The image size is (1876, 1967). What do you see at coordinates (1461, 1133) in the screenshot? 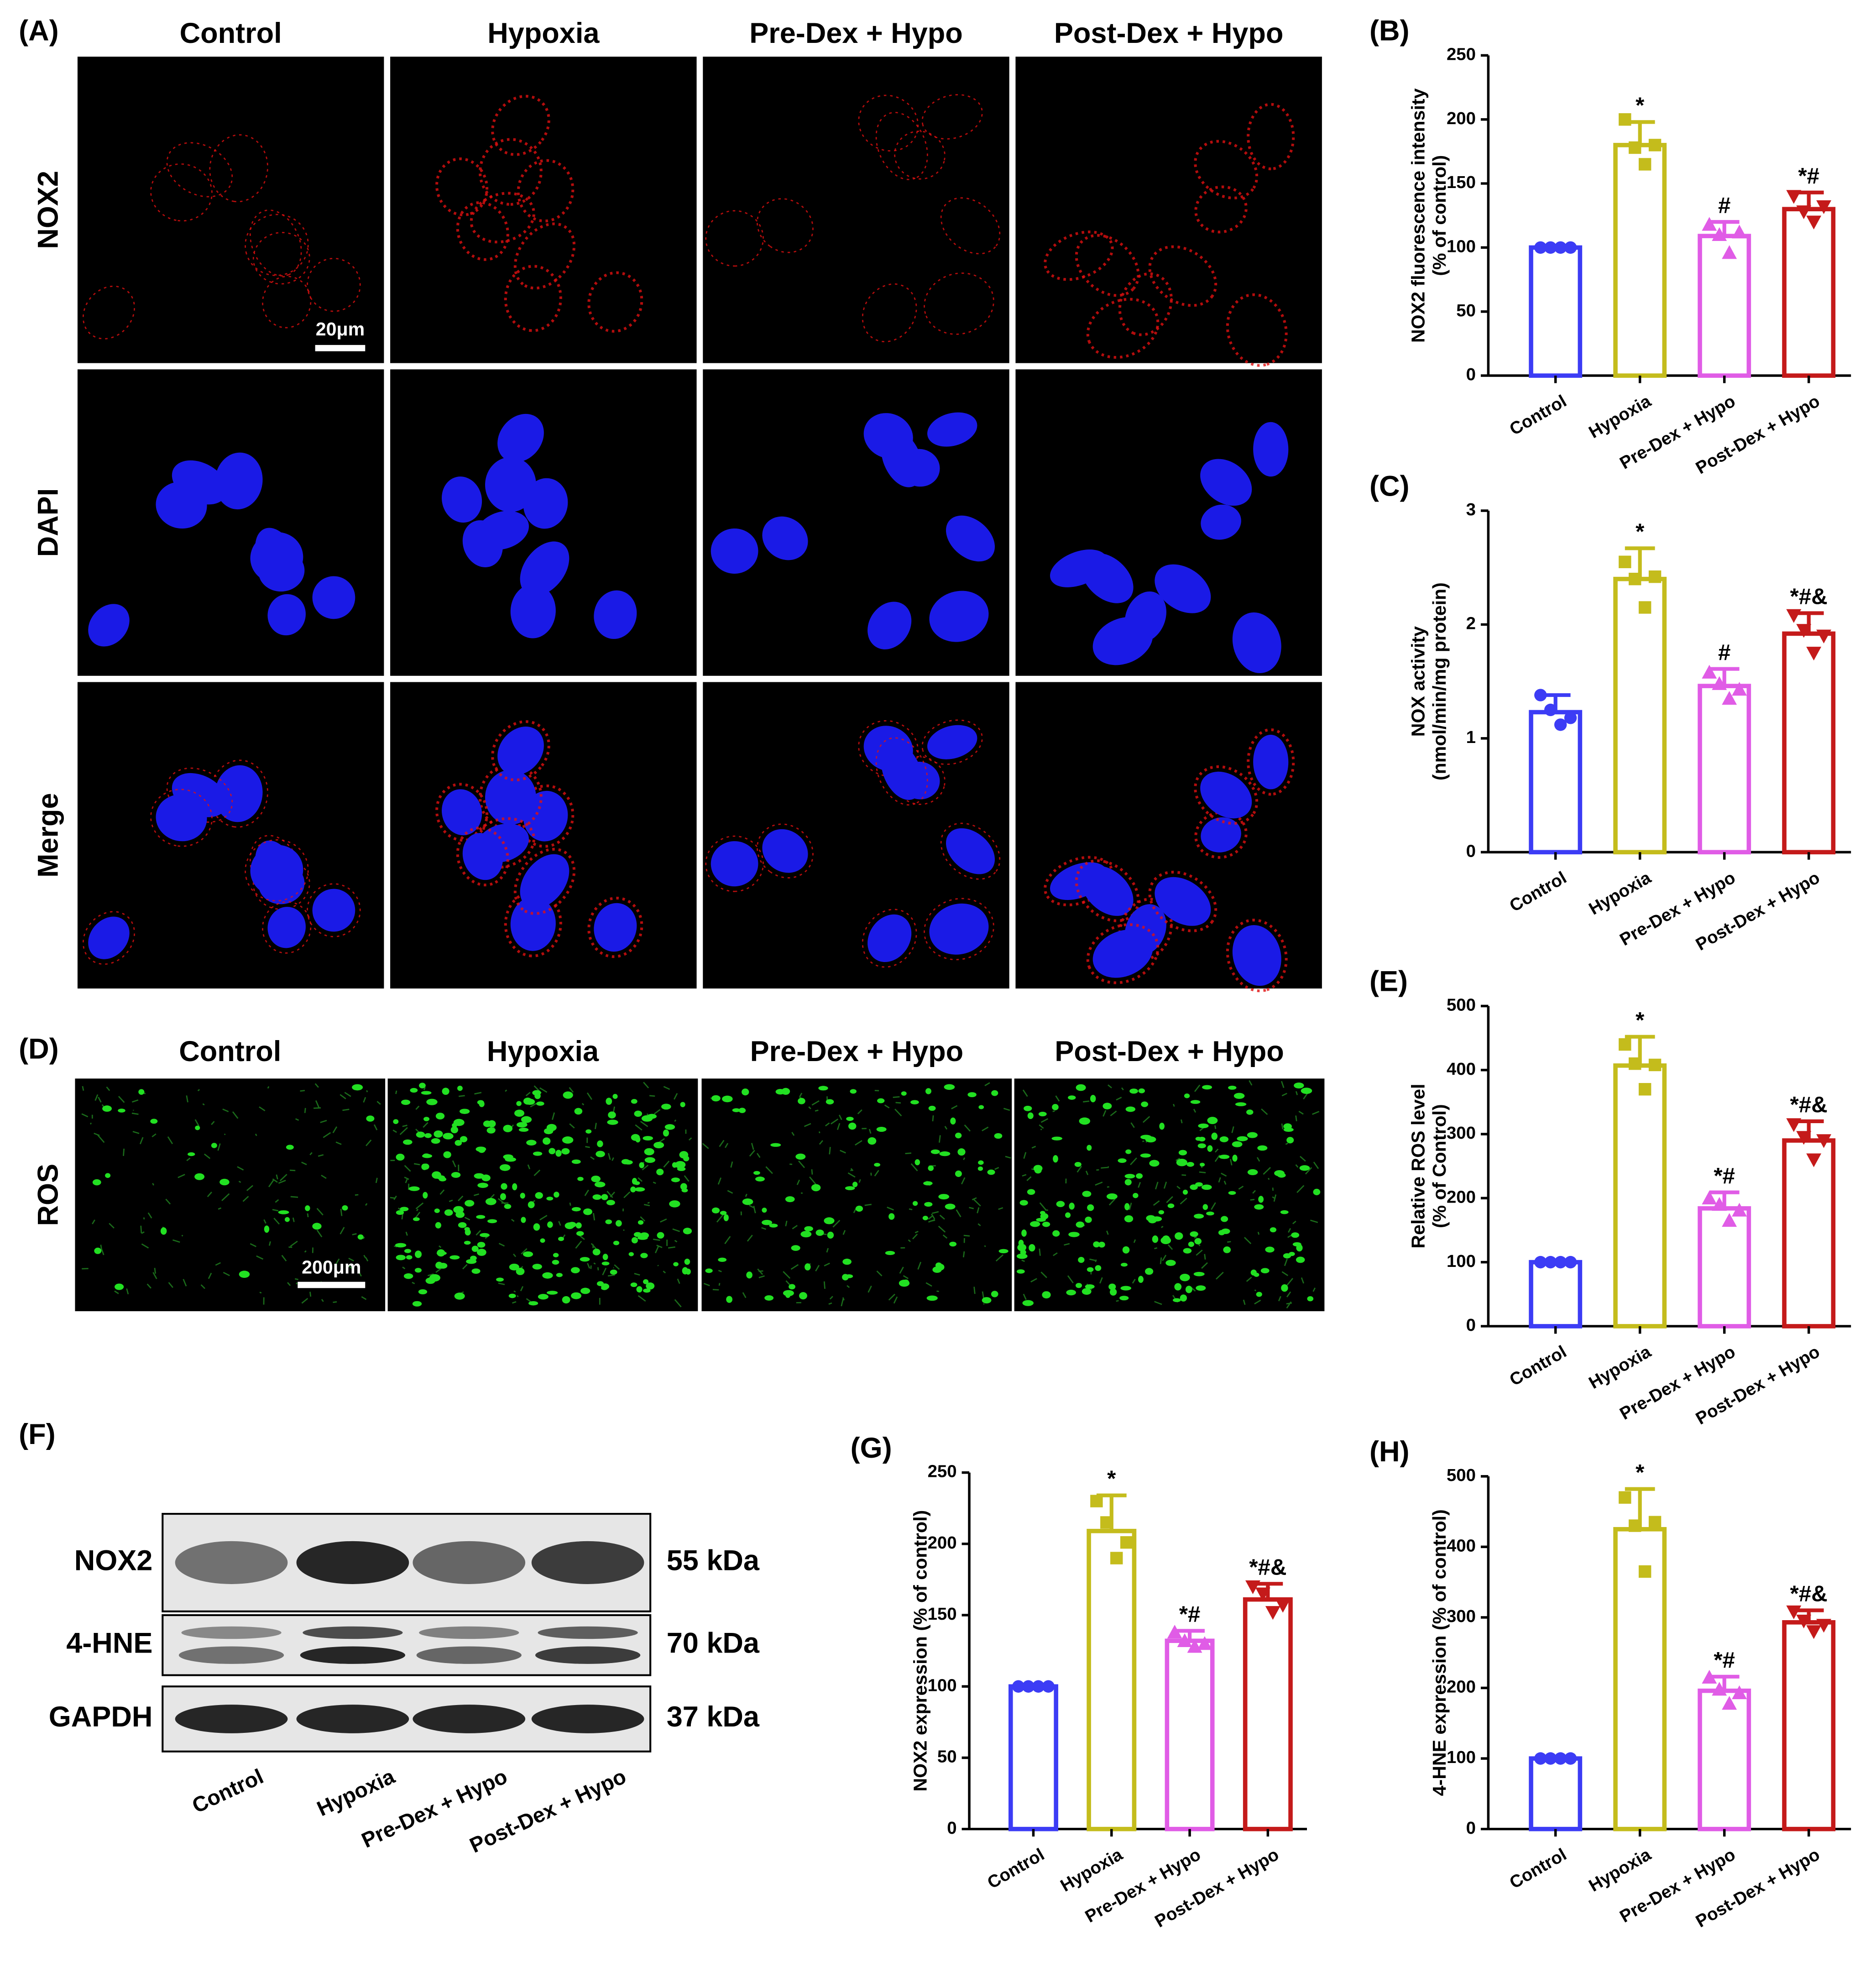
I see `y-tick-label: 300` at bounding box center [1461, 1133].